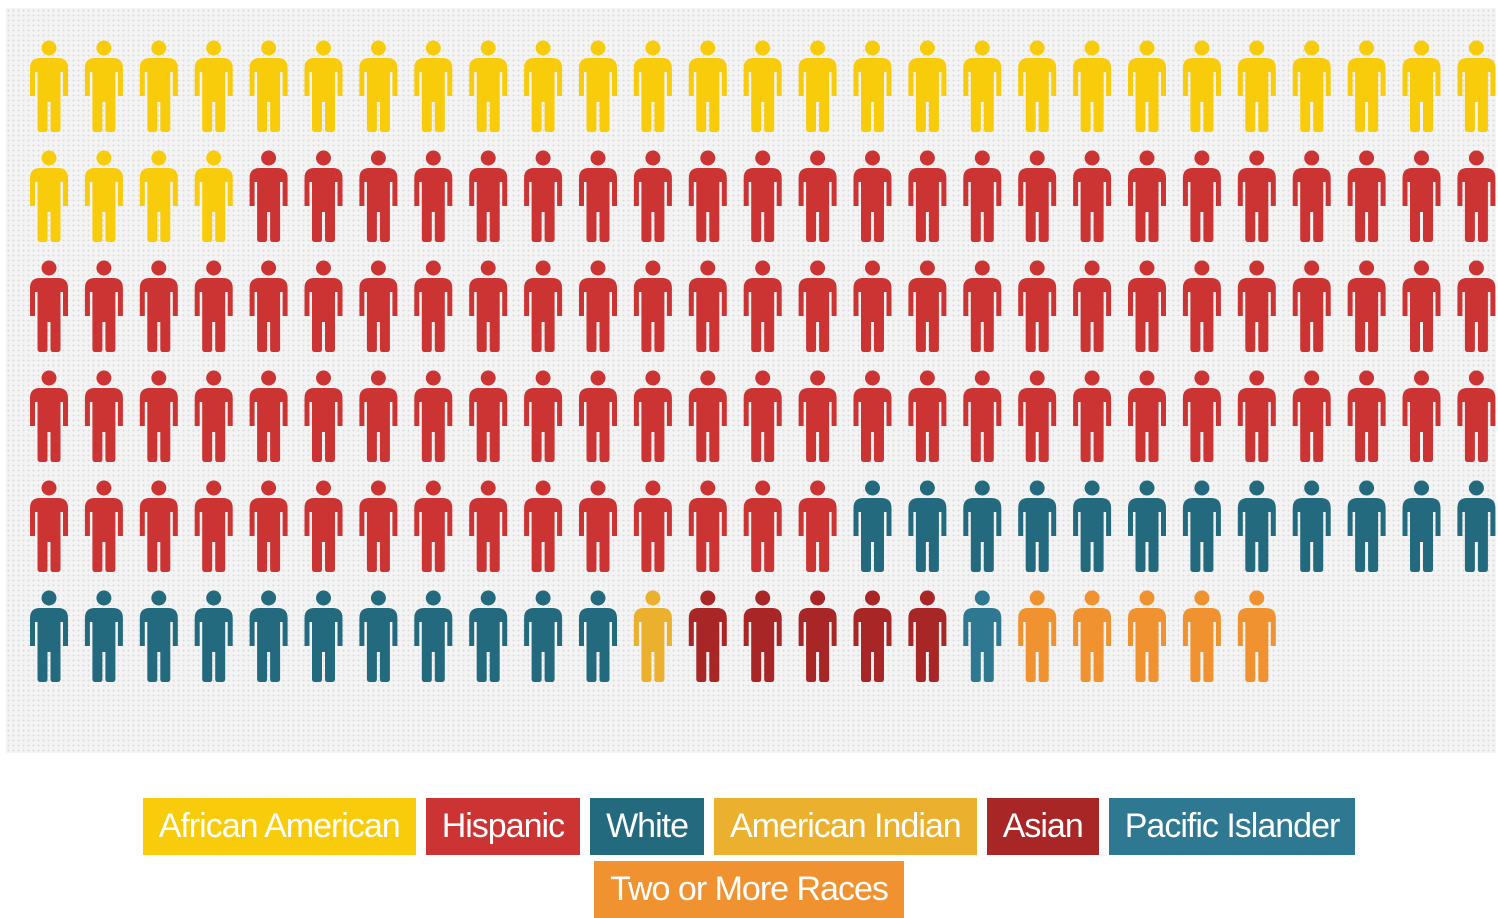 This screenshot has width=1498, height=918. Describe the element at coordinates (1232, 826) in the screenshot. I see `legend-item-pacific-islander: Pacific Islander` at that location.